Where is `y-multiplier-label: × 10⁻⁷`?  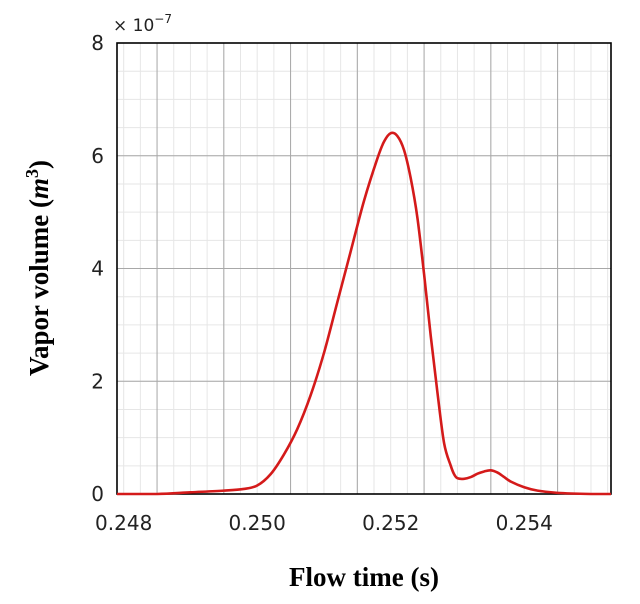 y-multiplier-label: × 10⁻⁷ is located at coordinates (142, 24).